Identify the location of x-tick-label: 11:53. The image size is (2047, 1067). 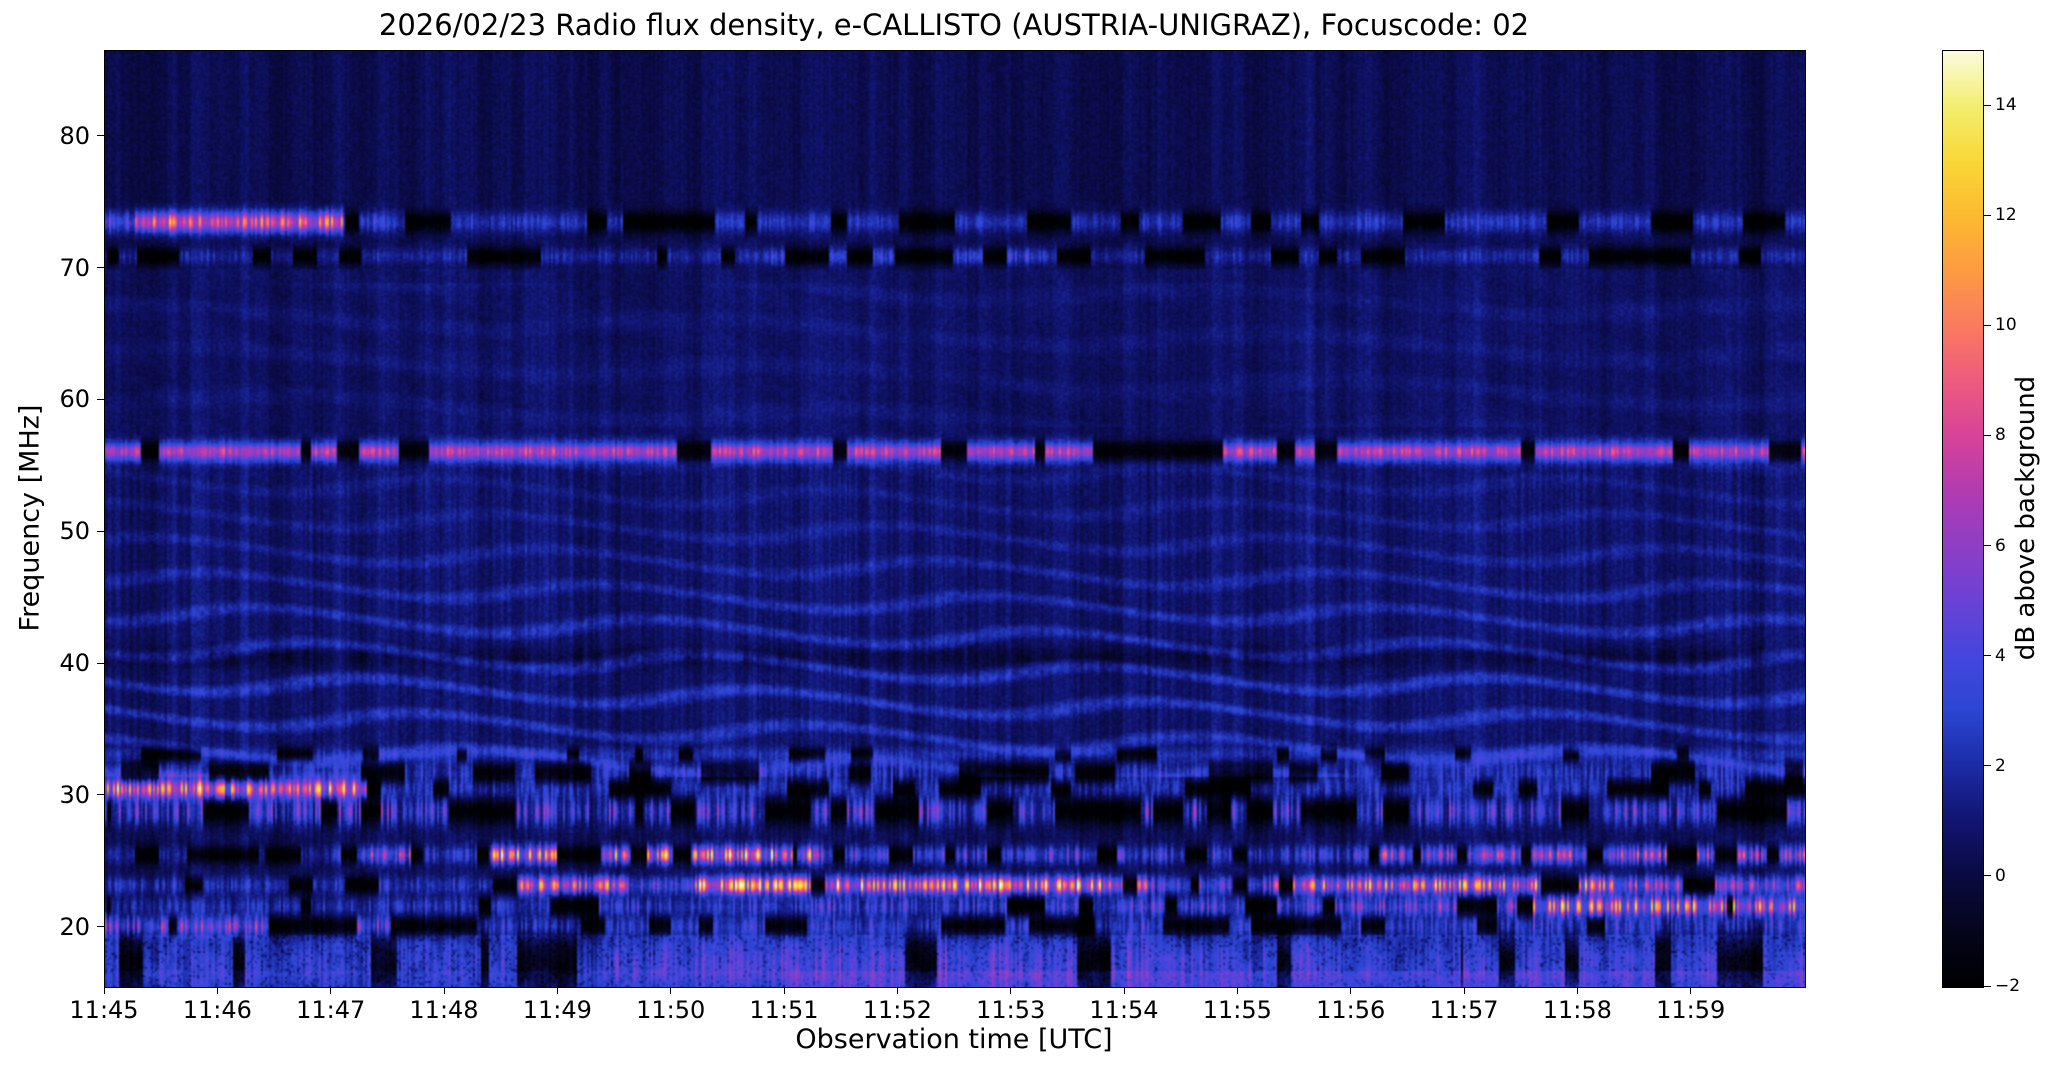
(1011, 1010).